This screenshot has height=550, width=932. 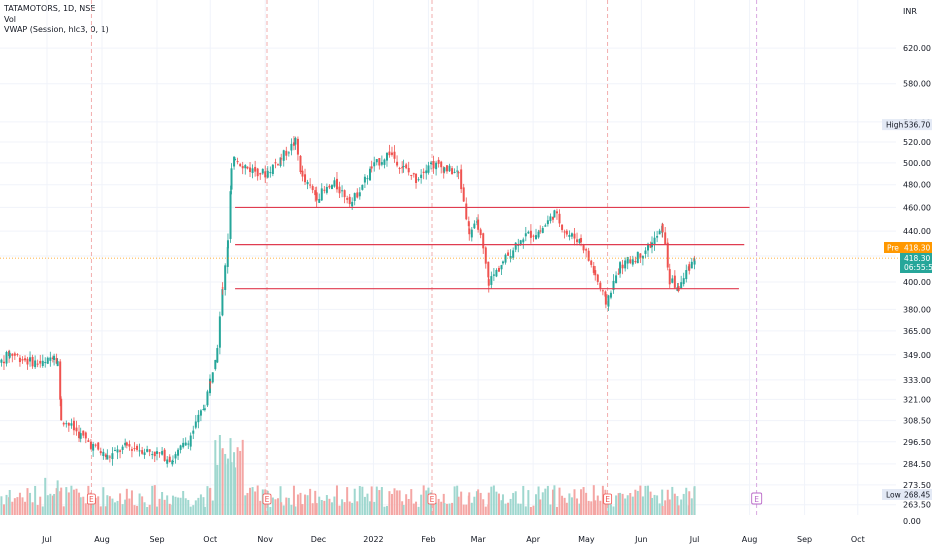 What do you see at coordinates (917, 495) in the screenshot?
I see `low-badge-value: 268.45` at bounding box center [917, 495].